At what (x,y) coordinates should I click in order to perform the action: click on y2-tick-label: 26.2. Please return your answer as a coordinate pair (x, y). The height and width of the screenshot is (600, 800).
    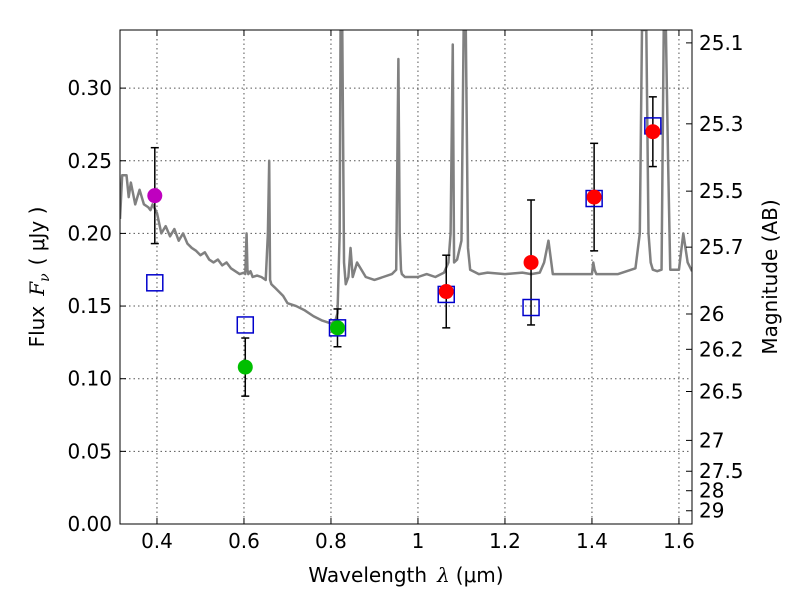
    Looking at the image, I should click on (721, 349).